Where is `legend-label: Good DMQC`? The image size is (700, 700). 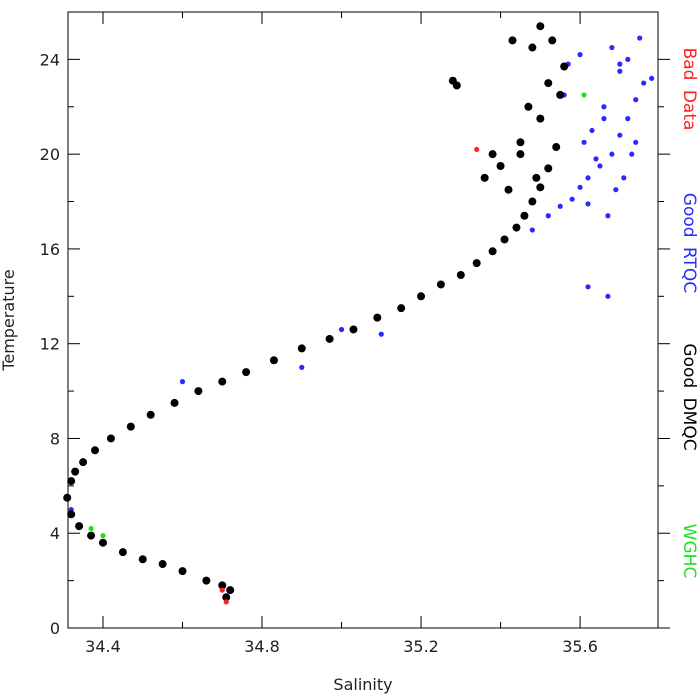 legend-label: Good DMQC is located at coordinates (689, 396).